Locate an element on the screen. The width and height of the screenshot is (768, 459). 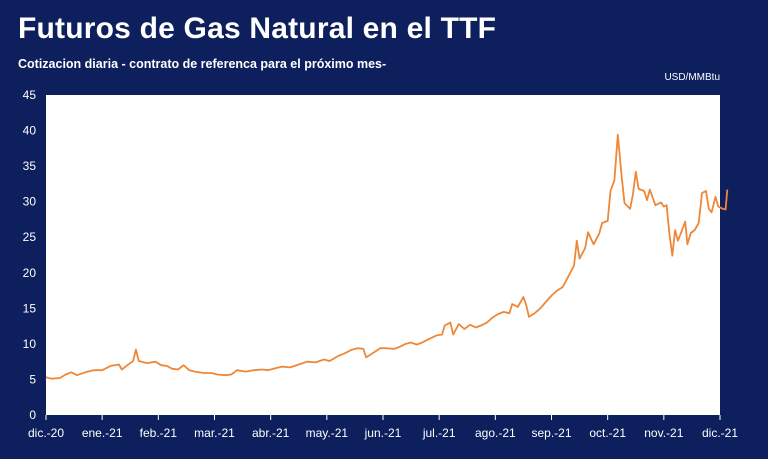
x-tick-label: abr.-21 is located at coordinates (271, 433).